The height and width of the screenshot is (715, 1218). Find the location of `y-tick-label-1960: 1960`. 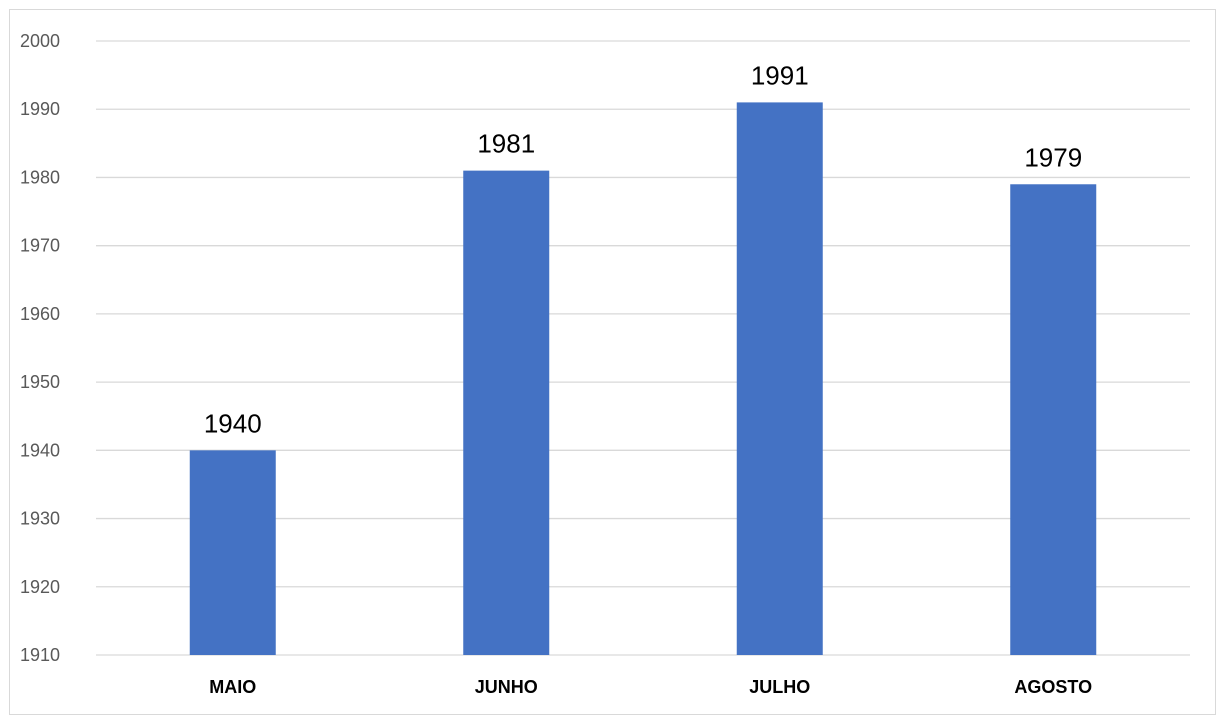

y-tick-label-1960: 1960 is located at coordinates (40, 314).